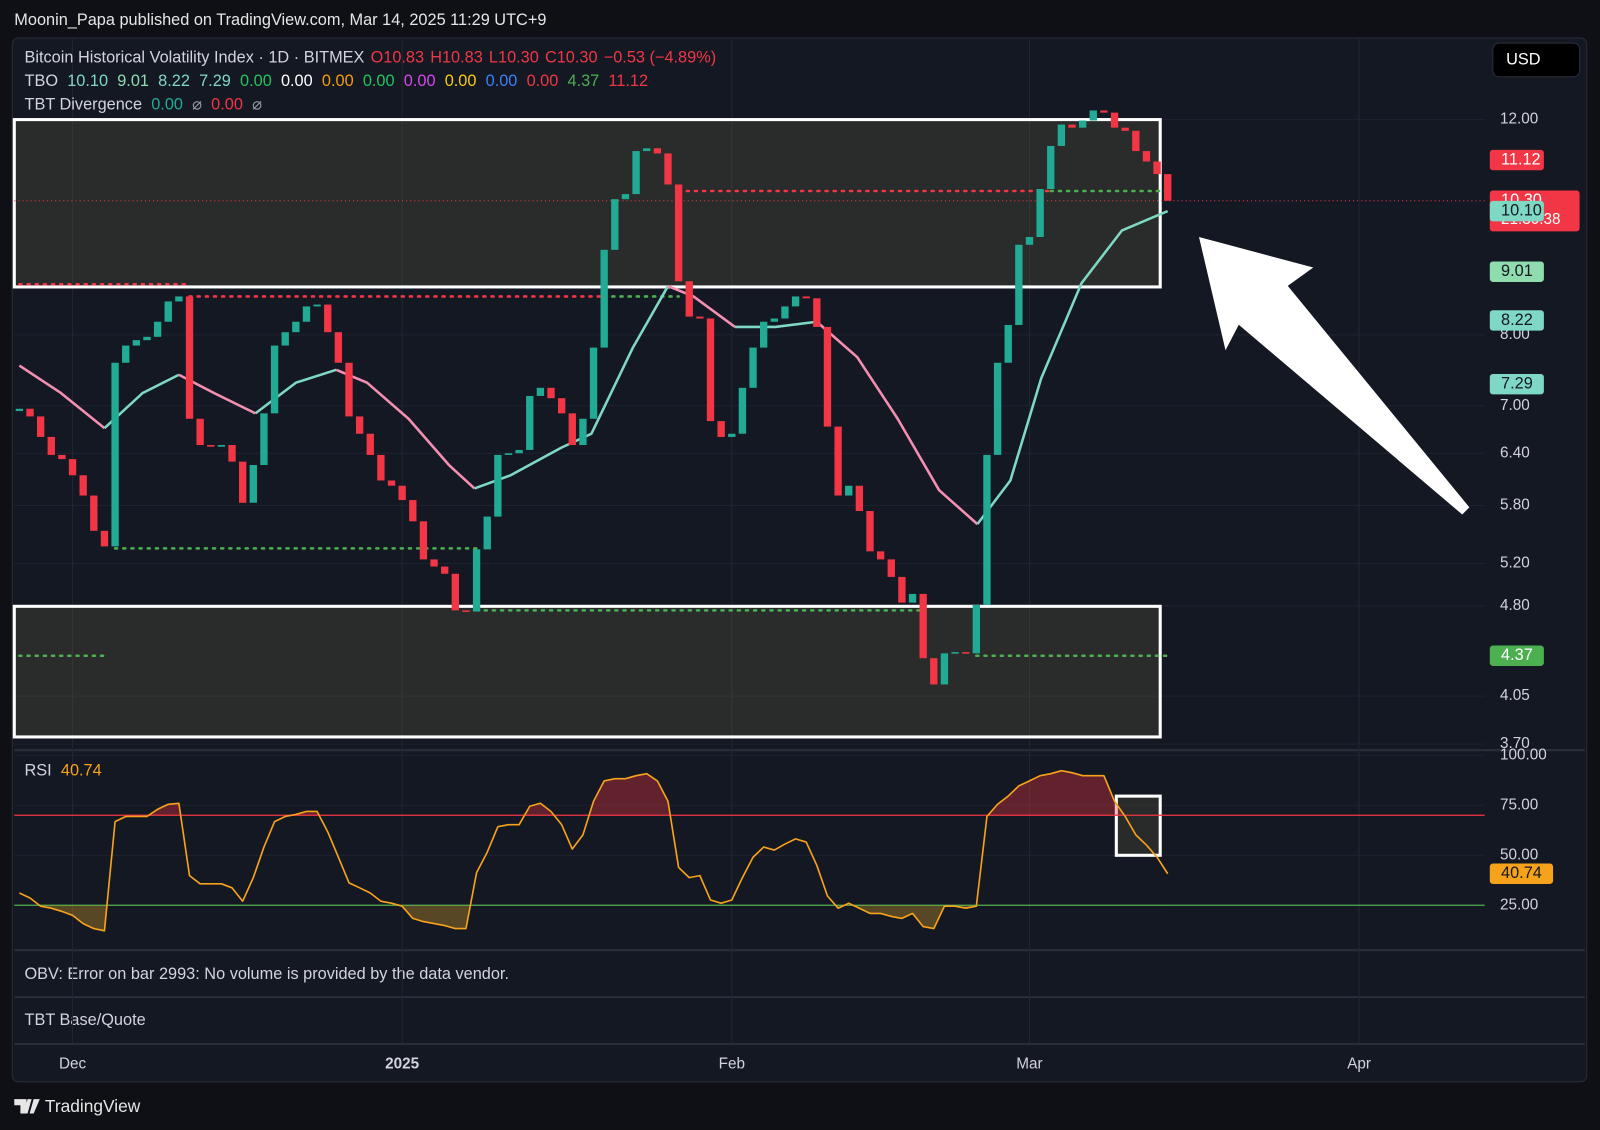 This screenshot has height=1130, width=1600. Describe the element at coordinates (1517, 383) in the screenshot. I see `price-tag-label: 7.29` at that location.